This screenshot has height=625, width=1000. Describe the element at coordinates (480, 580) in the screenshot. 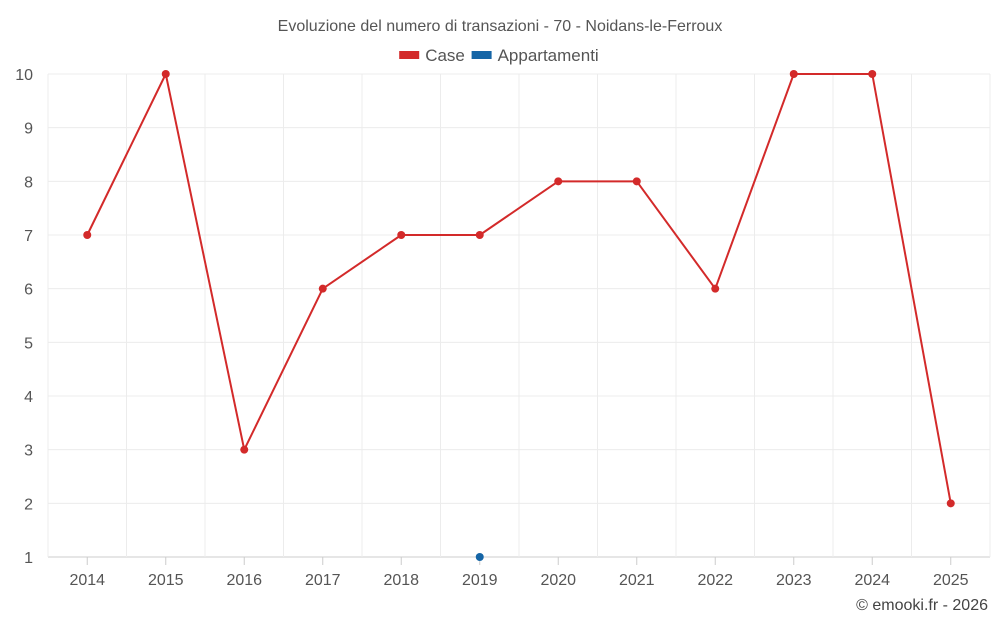

I see `x-tick-label: 2019` at that location.